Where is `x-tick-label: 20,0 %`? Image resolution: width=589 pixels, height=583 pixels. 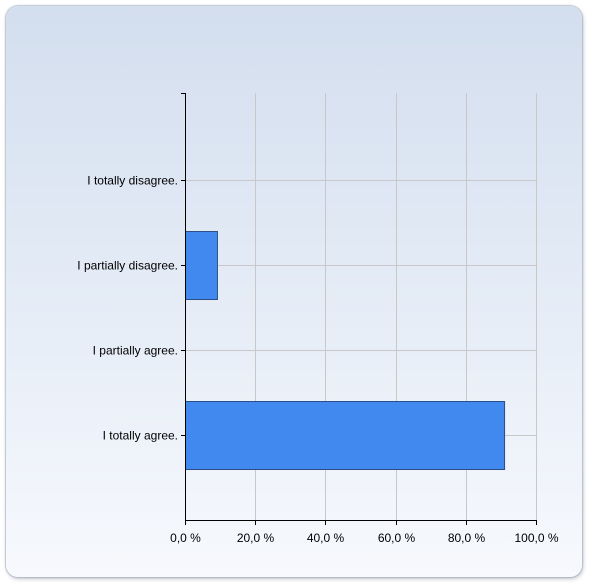
x-tick-label: 20,0 % is located at coordinates (256, 538).